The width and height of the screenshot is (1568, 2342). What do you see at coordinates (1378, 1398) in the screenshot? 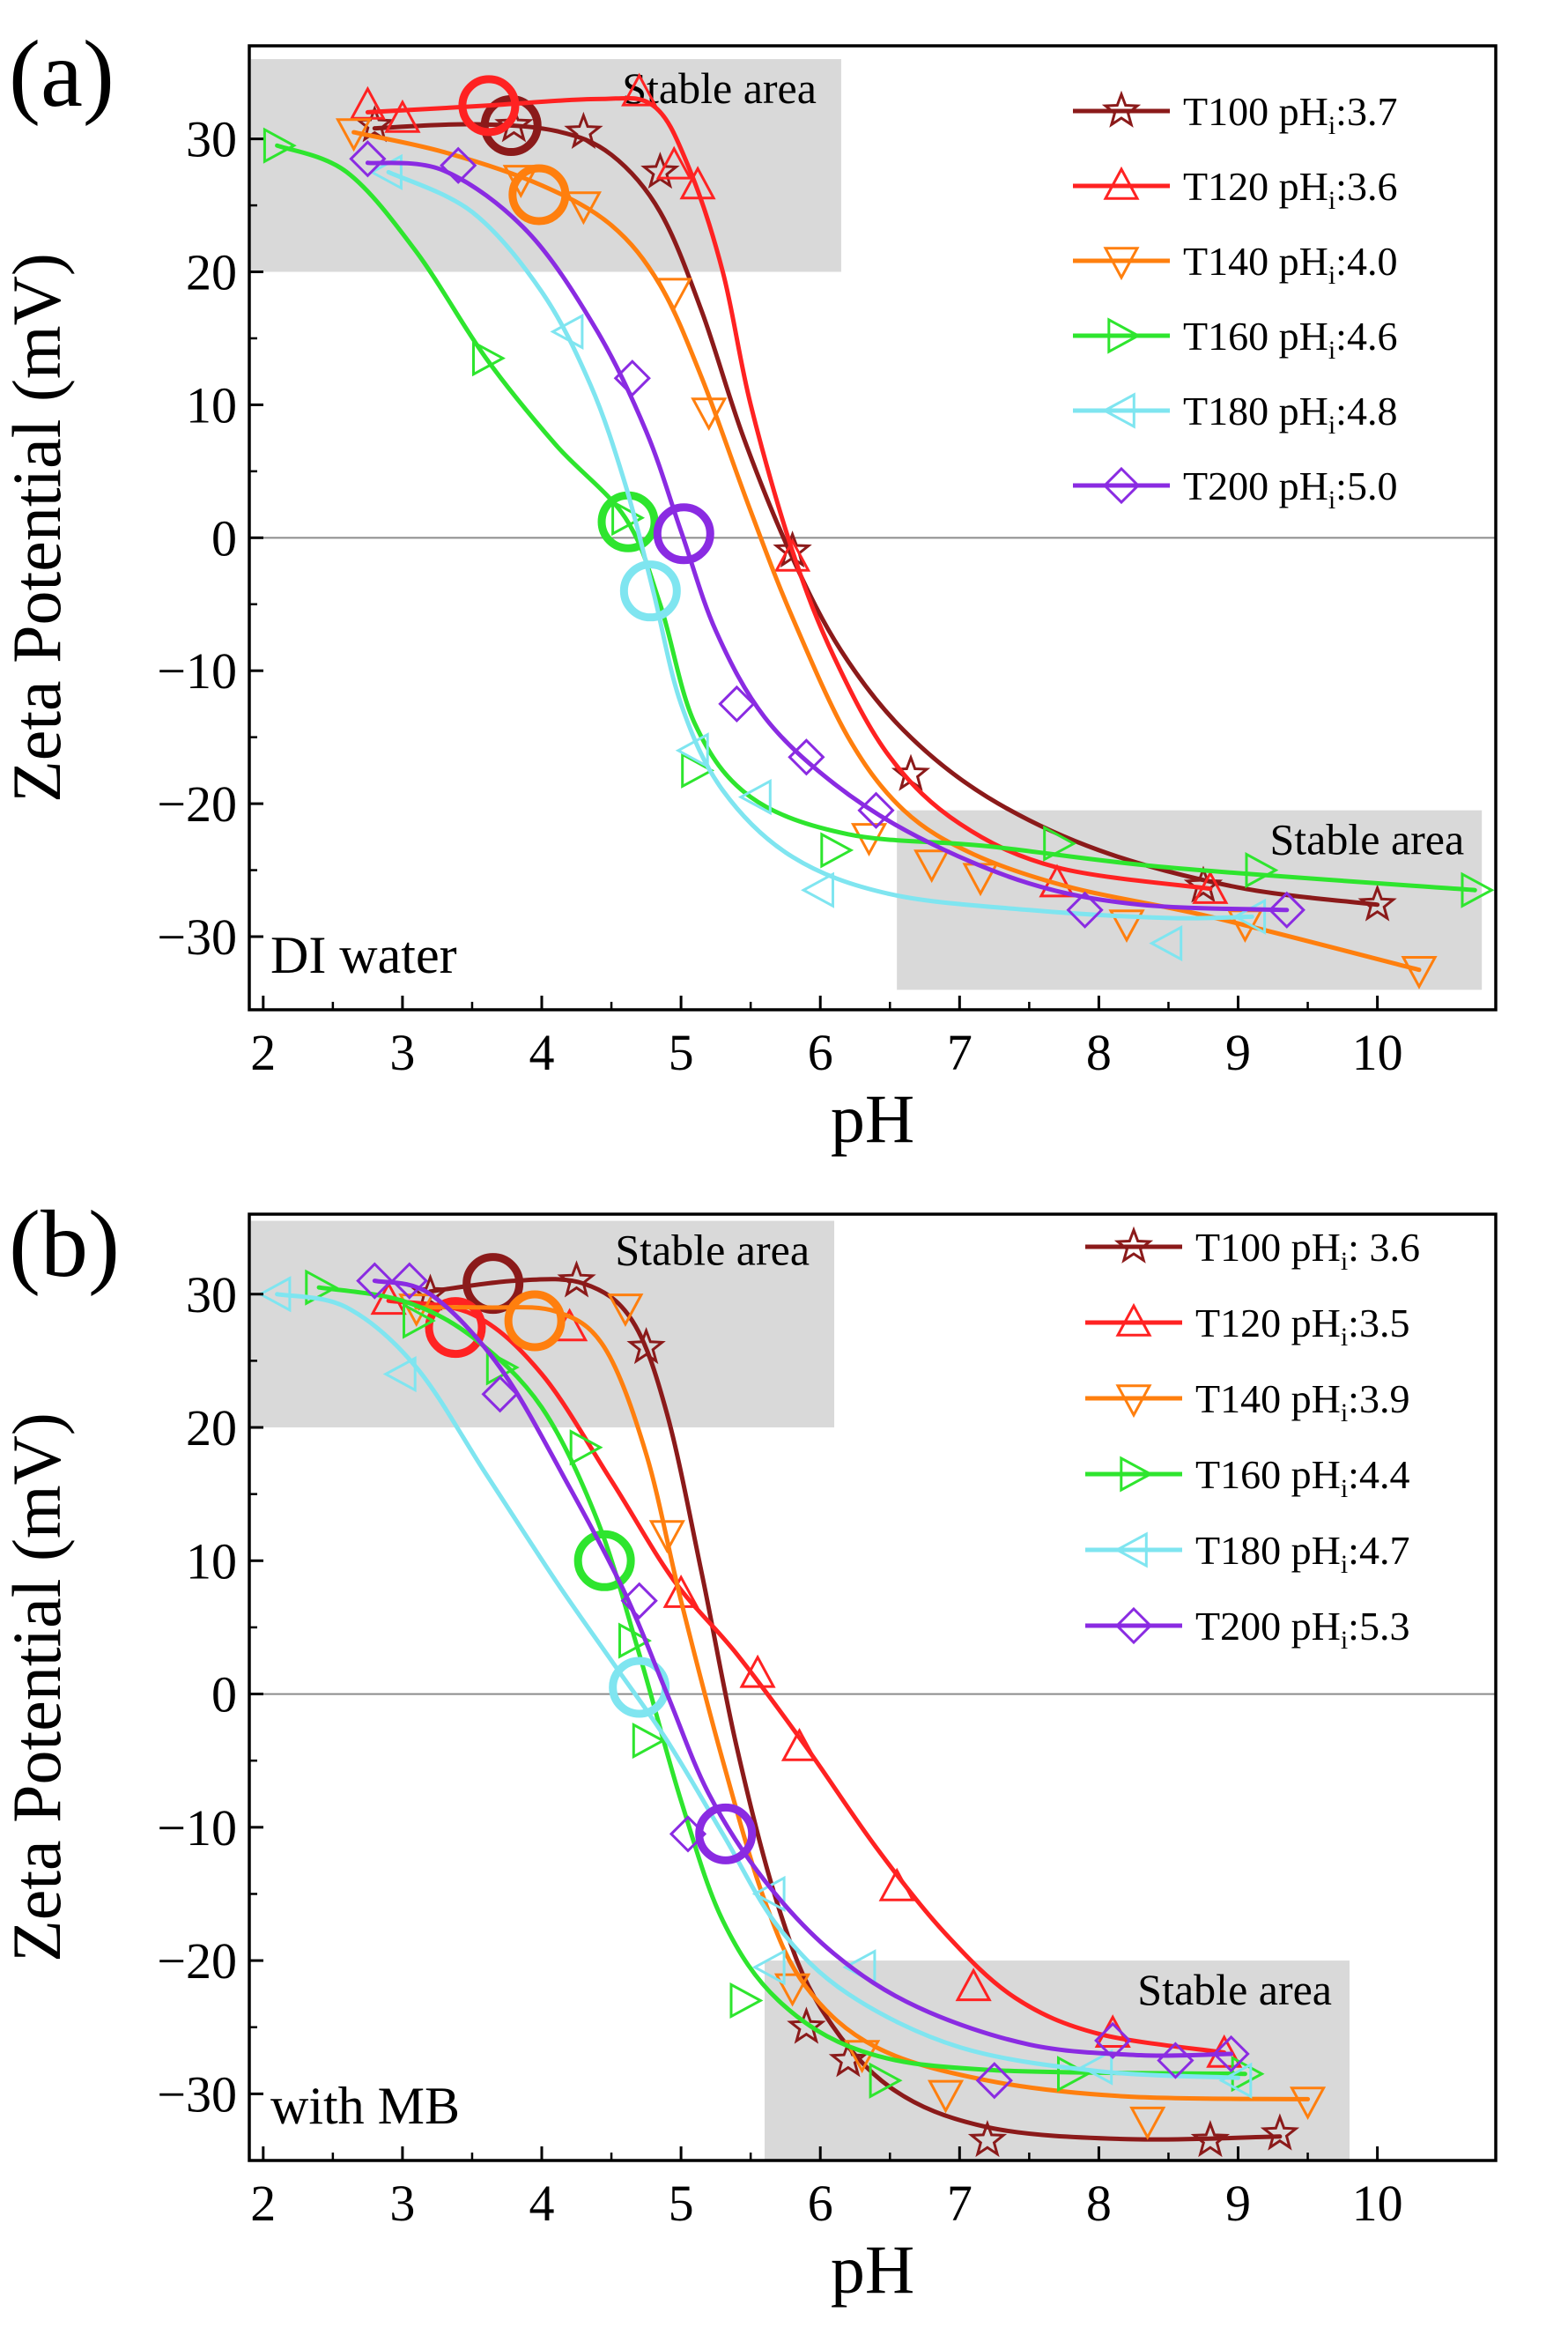
I see `legend-tail: :3.9` at bounding box center [1378, 1398].